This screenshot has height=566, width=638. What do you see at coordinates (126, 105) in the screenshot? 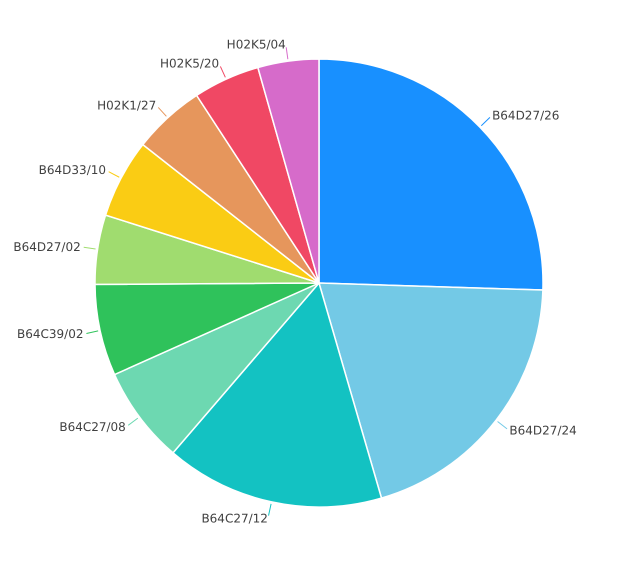
I see `slice-label: H02K1/27` at bounding box center [126, 105].